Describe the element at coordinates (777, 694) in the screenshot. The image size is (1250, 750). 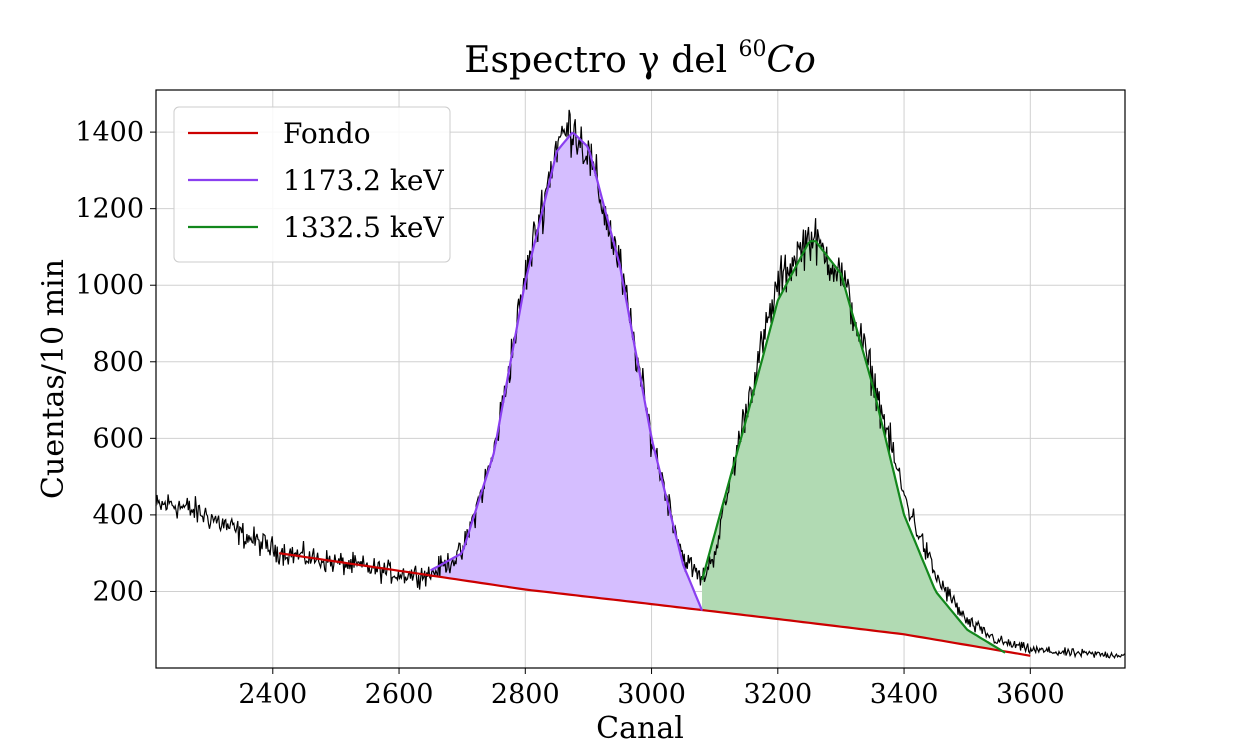
I see `x-tick-label: 3200` at that location.